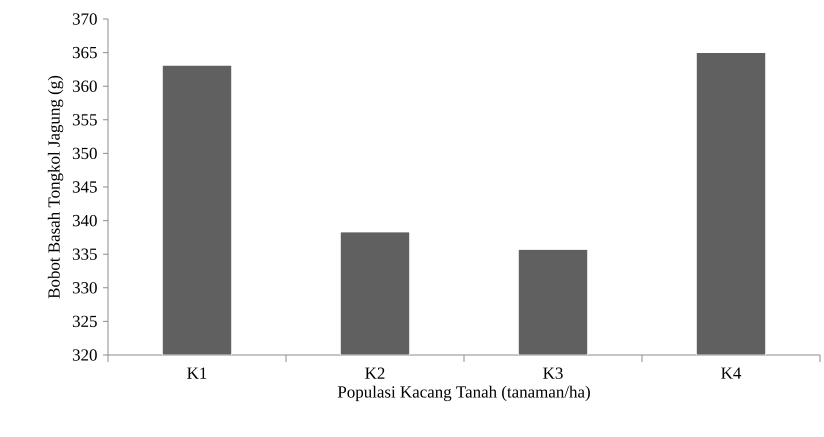 This screenshot has height=437, width=824. Describe the element at coordinates (84, 254) in the screenshot. I see `y-tick-label: 335` at that location.